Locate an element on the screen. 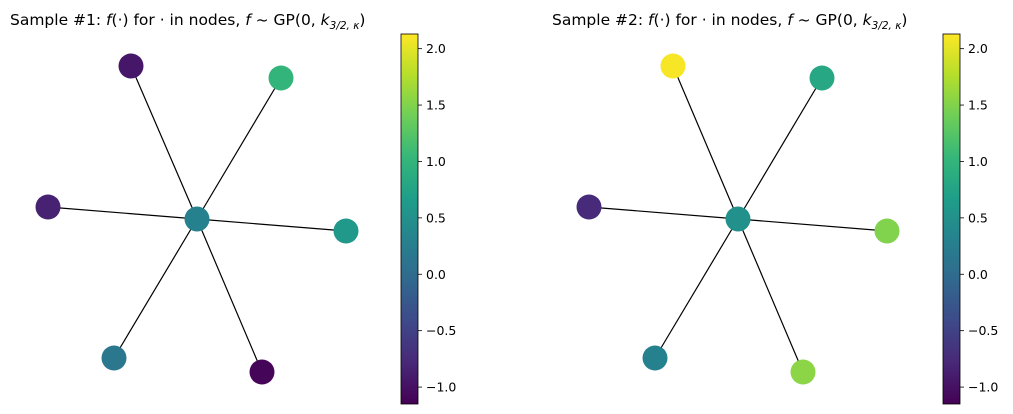 The height and width of the screenshot is (414, 1013). panel-1-colorbar-frame is located at coordinates (409, 219).